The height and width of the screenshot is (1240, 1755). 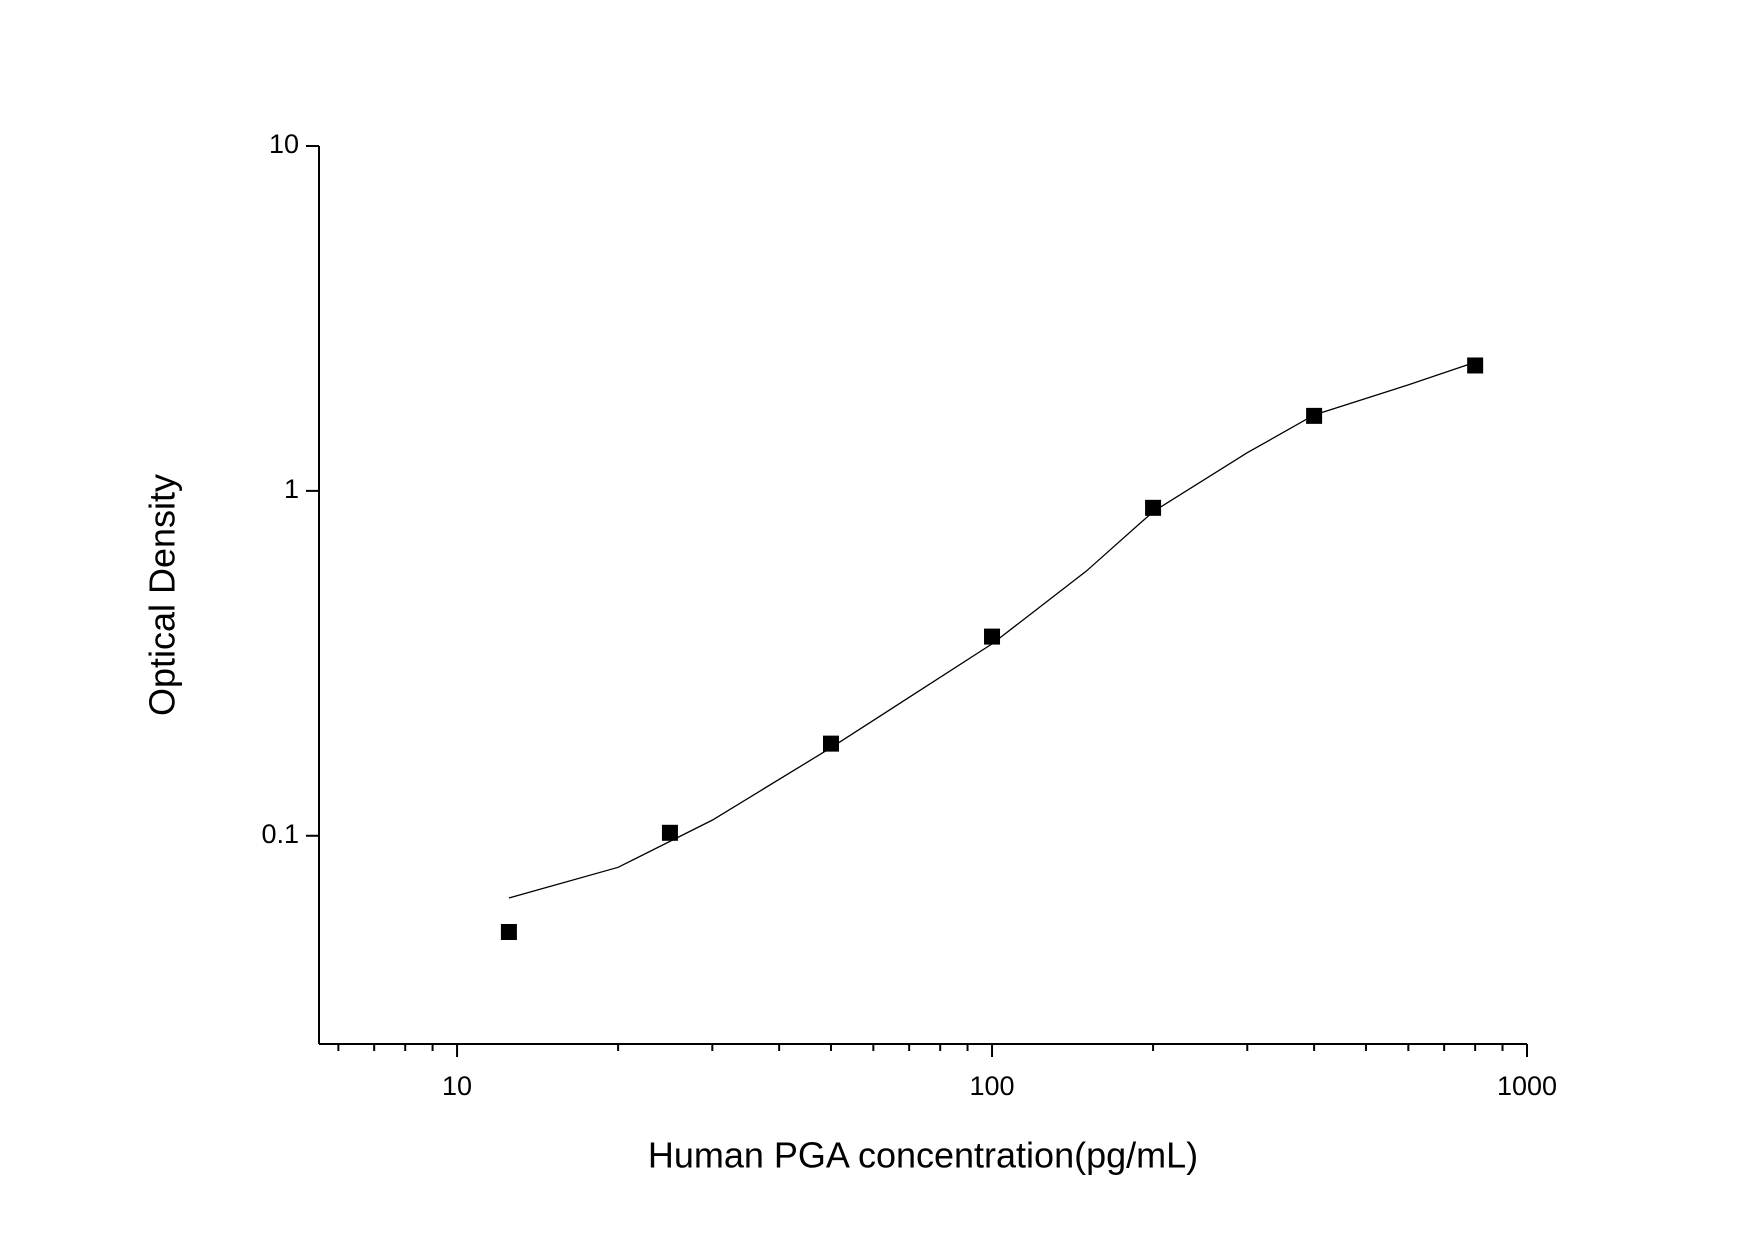 I want to click on x-axis-title: Human PGA concentration(pg/mL), so click(x=923, y=1155).